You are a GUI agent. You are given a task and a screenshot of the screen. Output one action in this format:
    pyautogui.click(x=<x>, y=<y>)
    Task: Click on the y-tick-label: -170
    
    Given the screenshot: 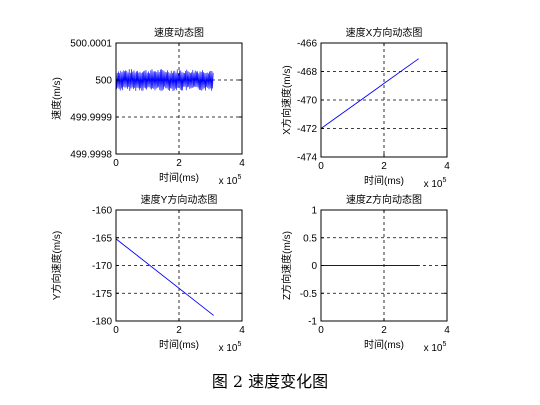 What is the action you would take?
    pyautogui.click(x=102, y=266)
    